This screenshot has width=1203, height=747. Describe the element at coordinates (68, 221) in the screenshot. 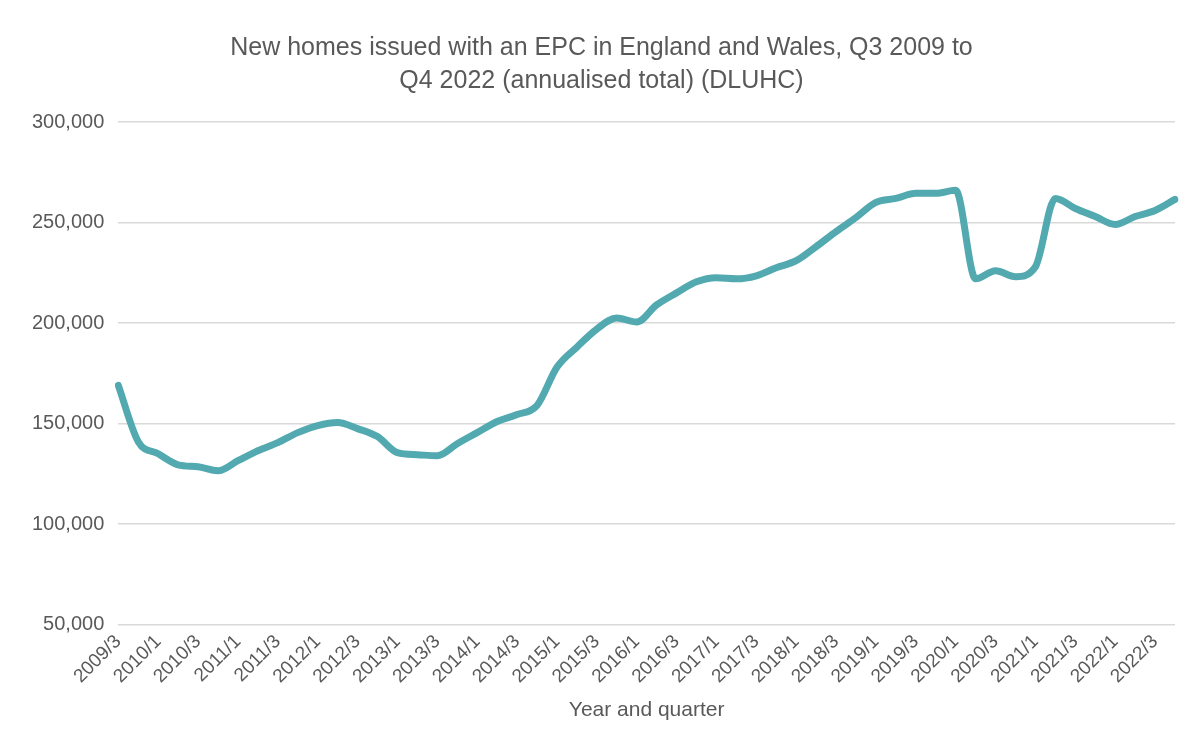

I see `y-tick-label: 250,000` at that location.